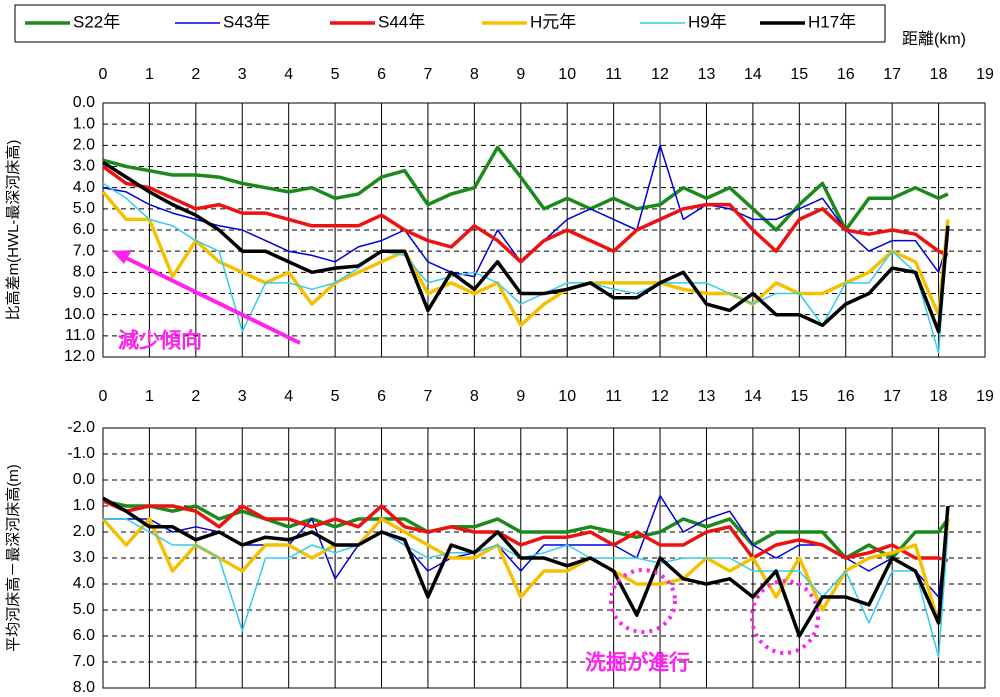 This screenshot has height=697, width=1000. I want to click on trend-arrow, so click(211, 299).